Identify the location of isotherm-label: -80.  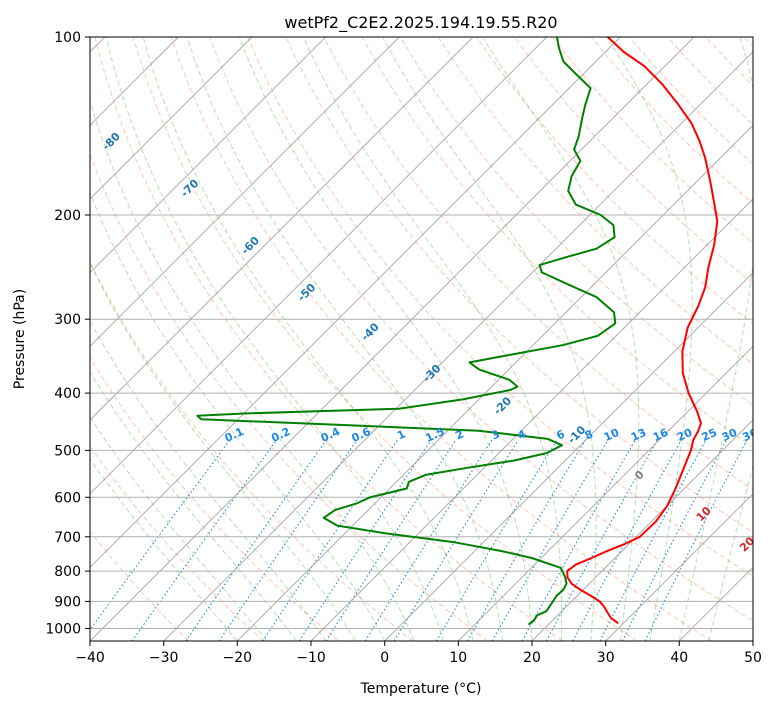
(111, 141).